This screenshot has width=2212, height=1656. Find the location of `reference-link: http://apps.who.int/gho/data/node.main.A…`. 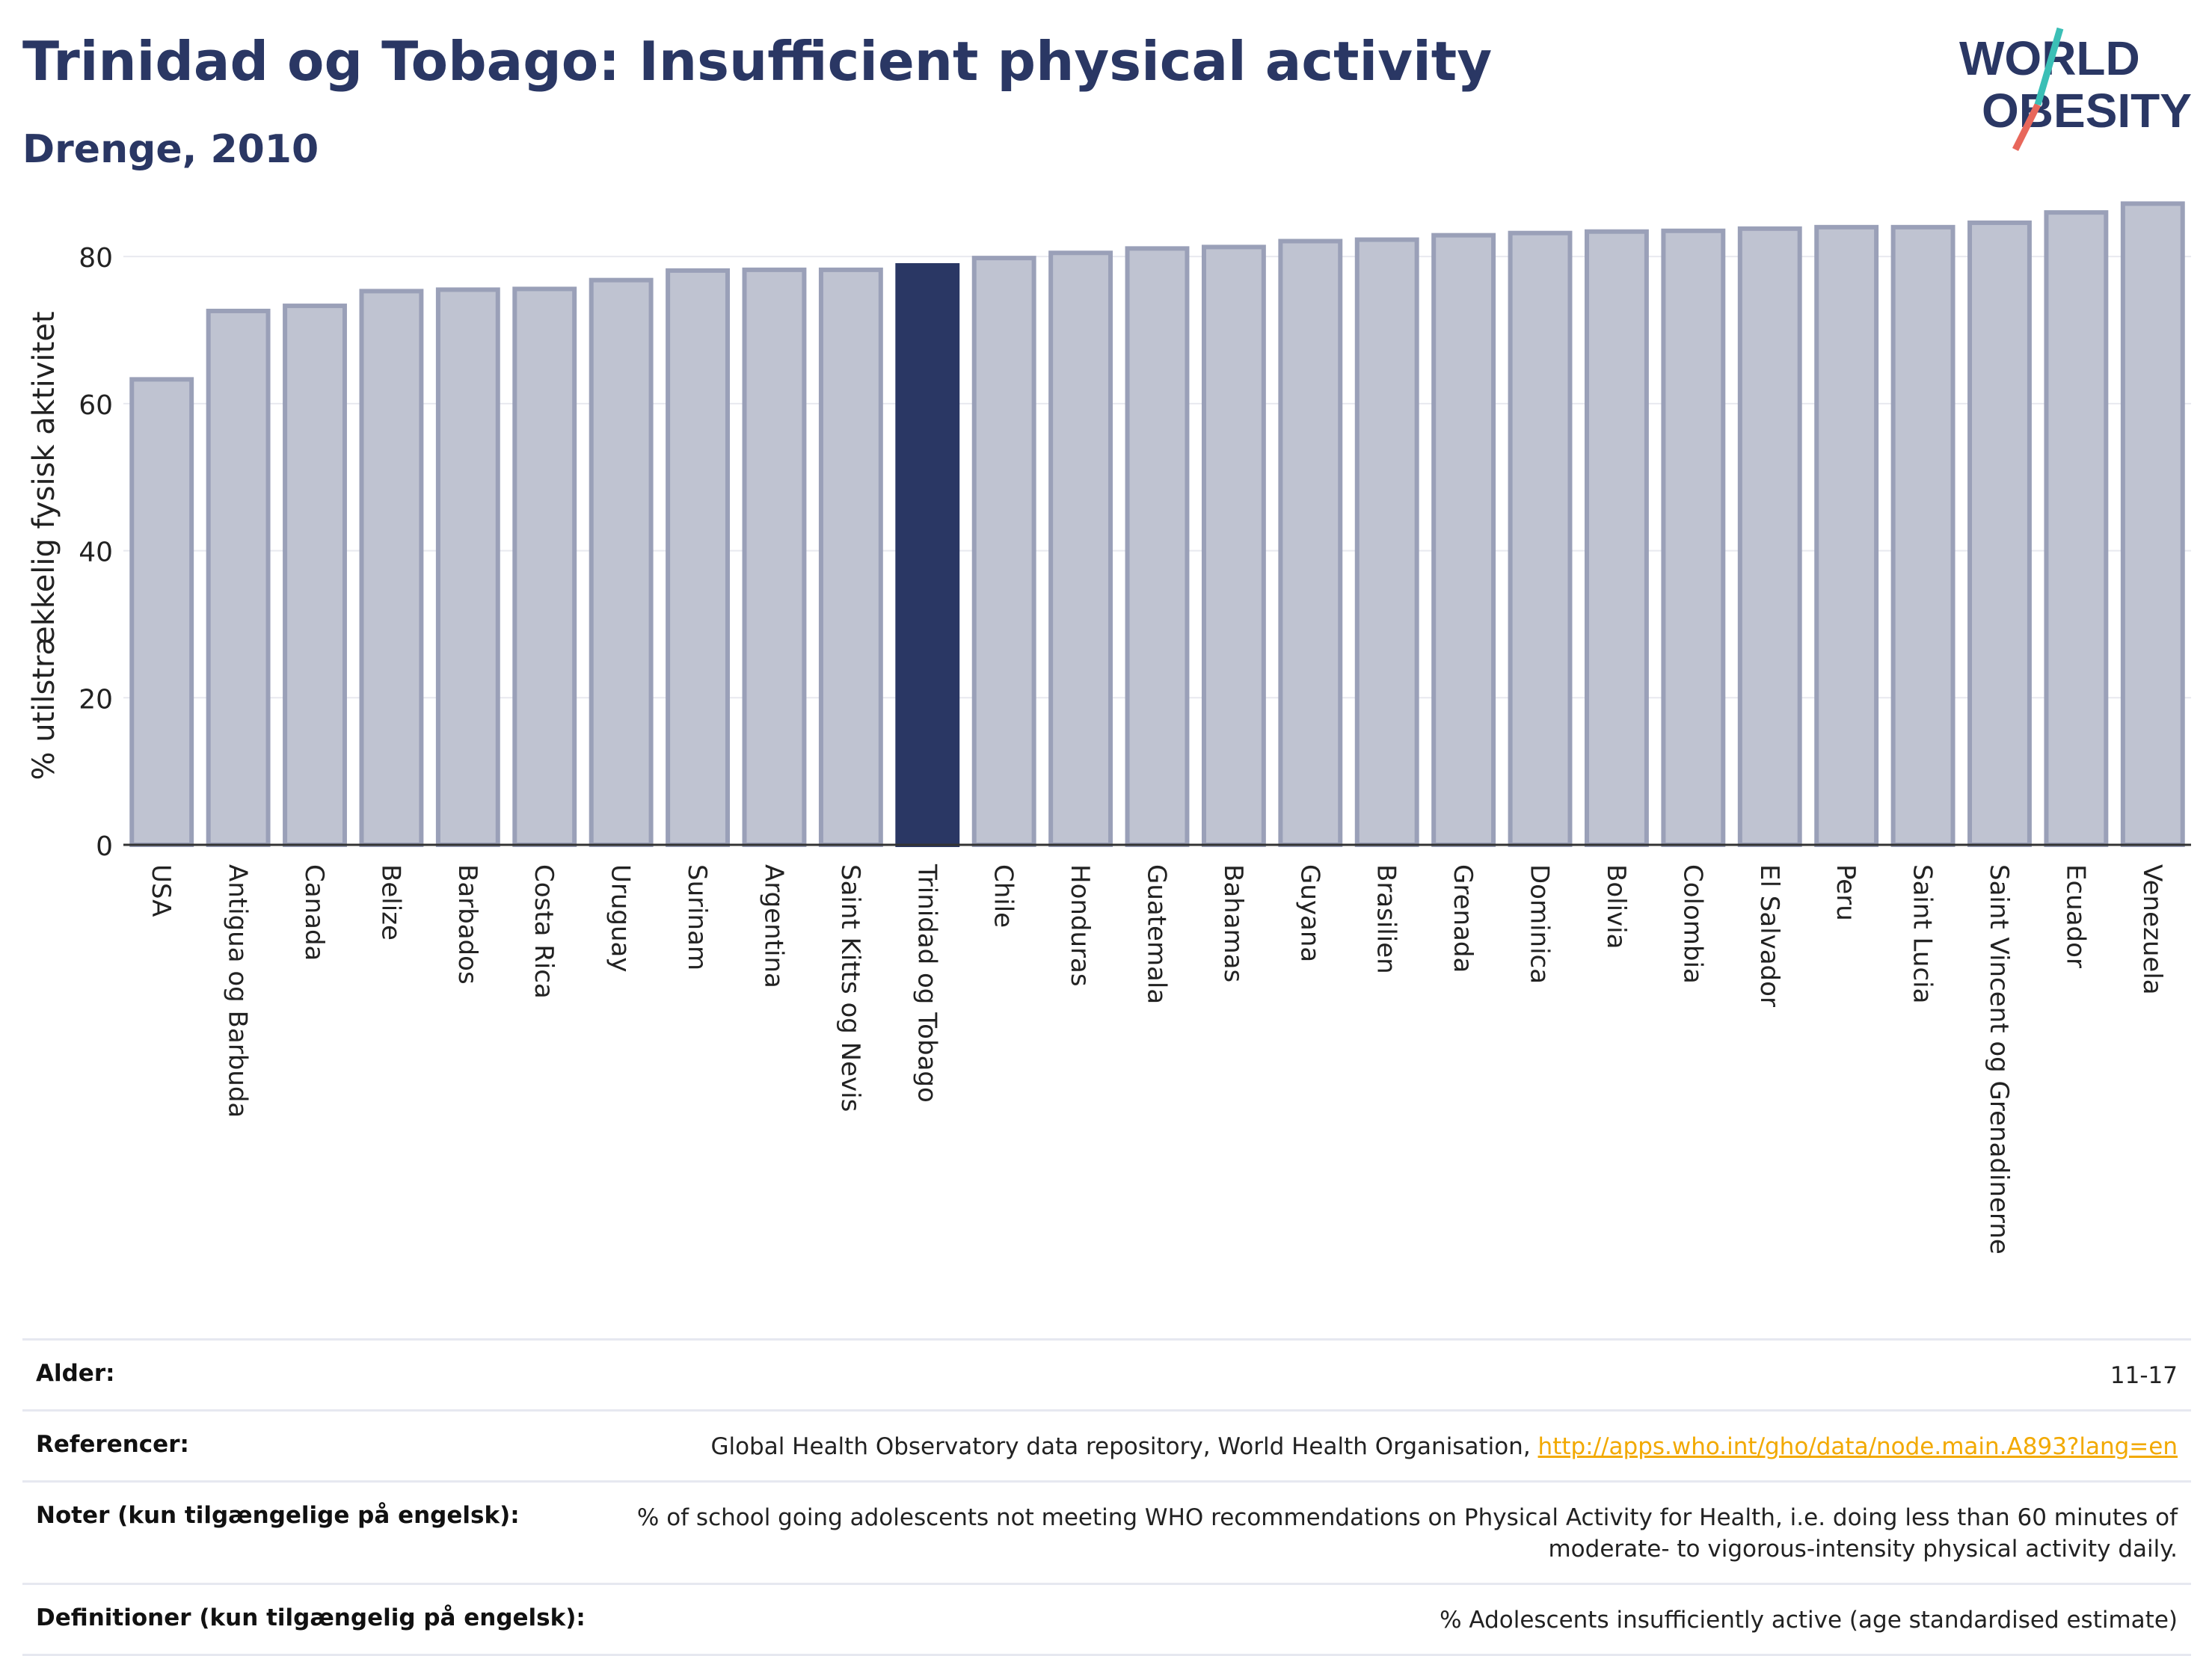

reference-link: http://apps.who.int/gho/data/node.main.A… is located at coordinates (1857, 1446).